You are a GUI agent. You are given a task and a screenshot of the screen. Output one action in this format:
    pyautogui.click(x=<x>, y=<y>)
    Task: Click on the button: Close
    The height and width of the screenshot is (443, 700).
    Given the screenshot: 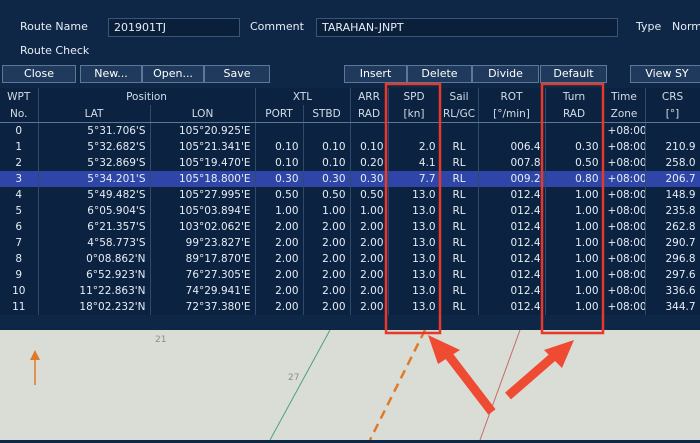 What is the action you would take?
    pyautogui.click(x=39, y=74)
    